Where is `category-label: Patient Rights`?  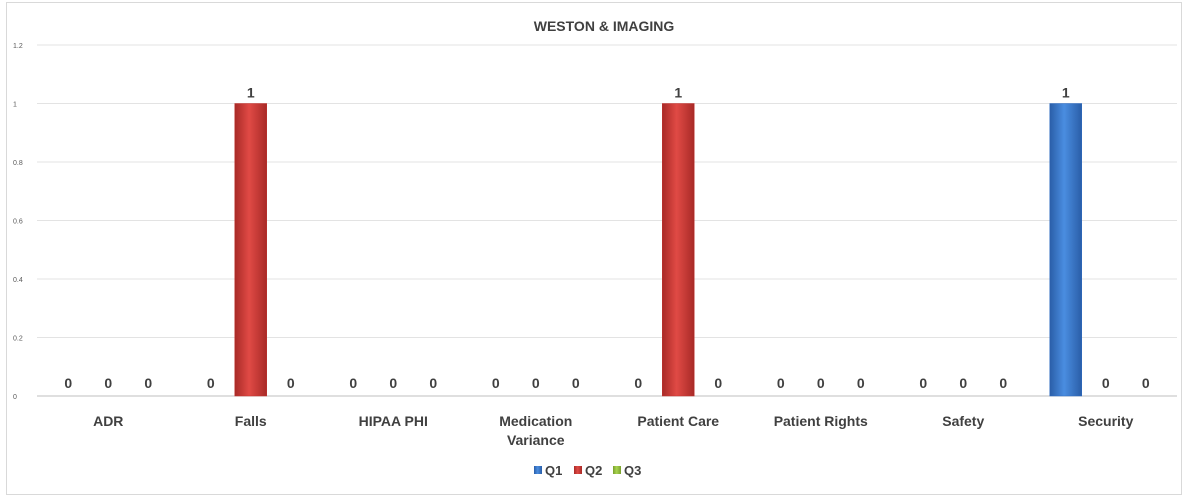 category-label: Patient Rights is located at coordinates (821, 421).